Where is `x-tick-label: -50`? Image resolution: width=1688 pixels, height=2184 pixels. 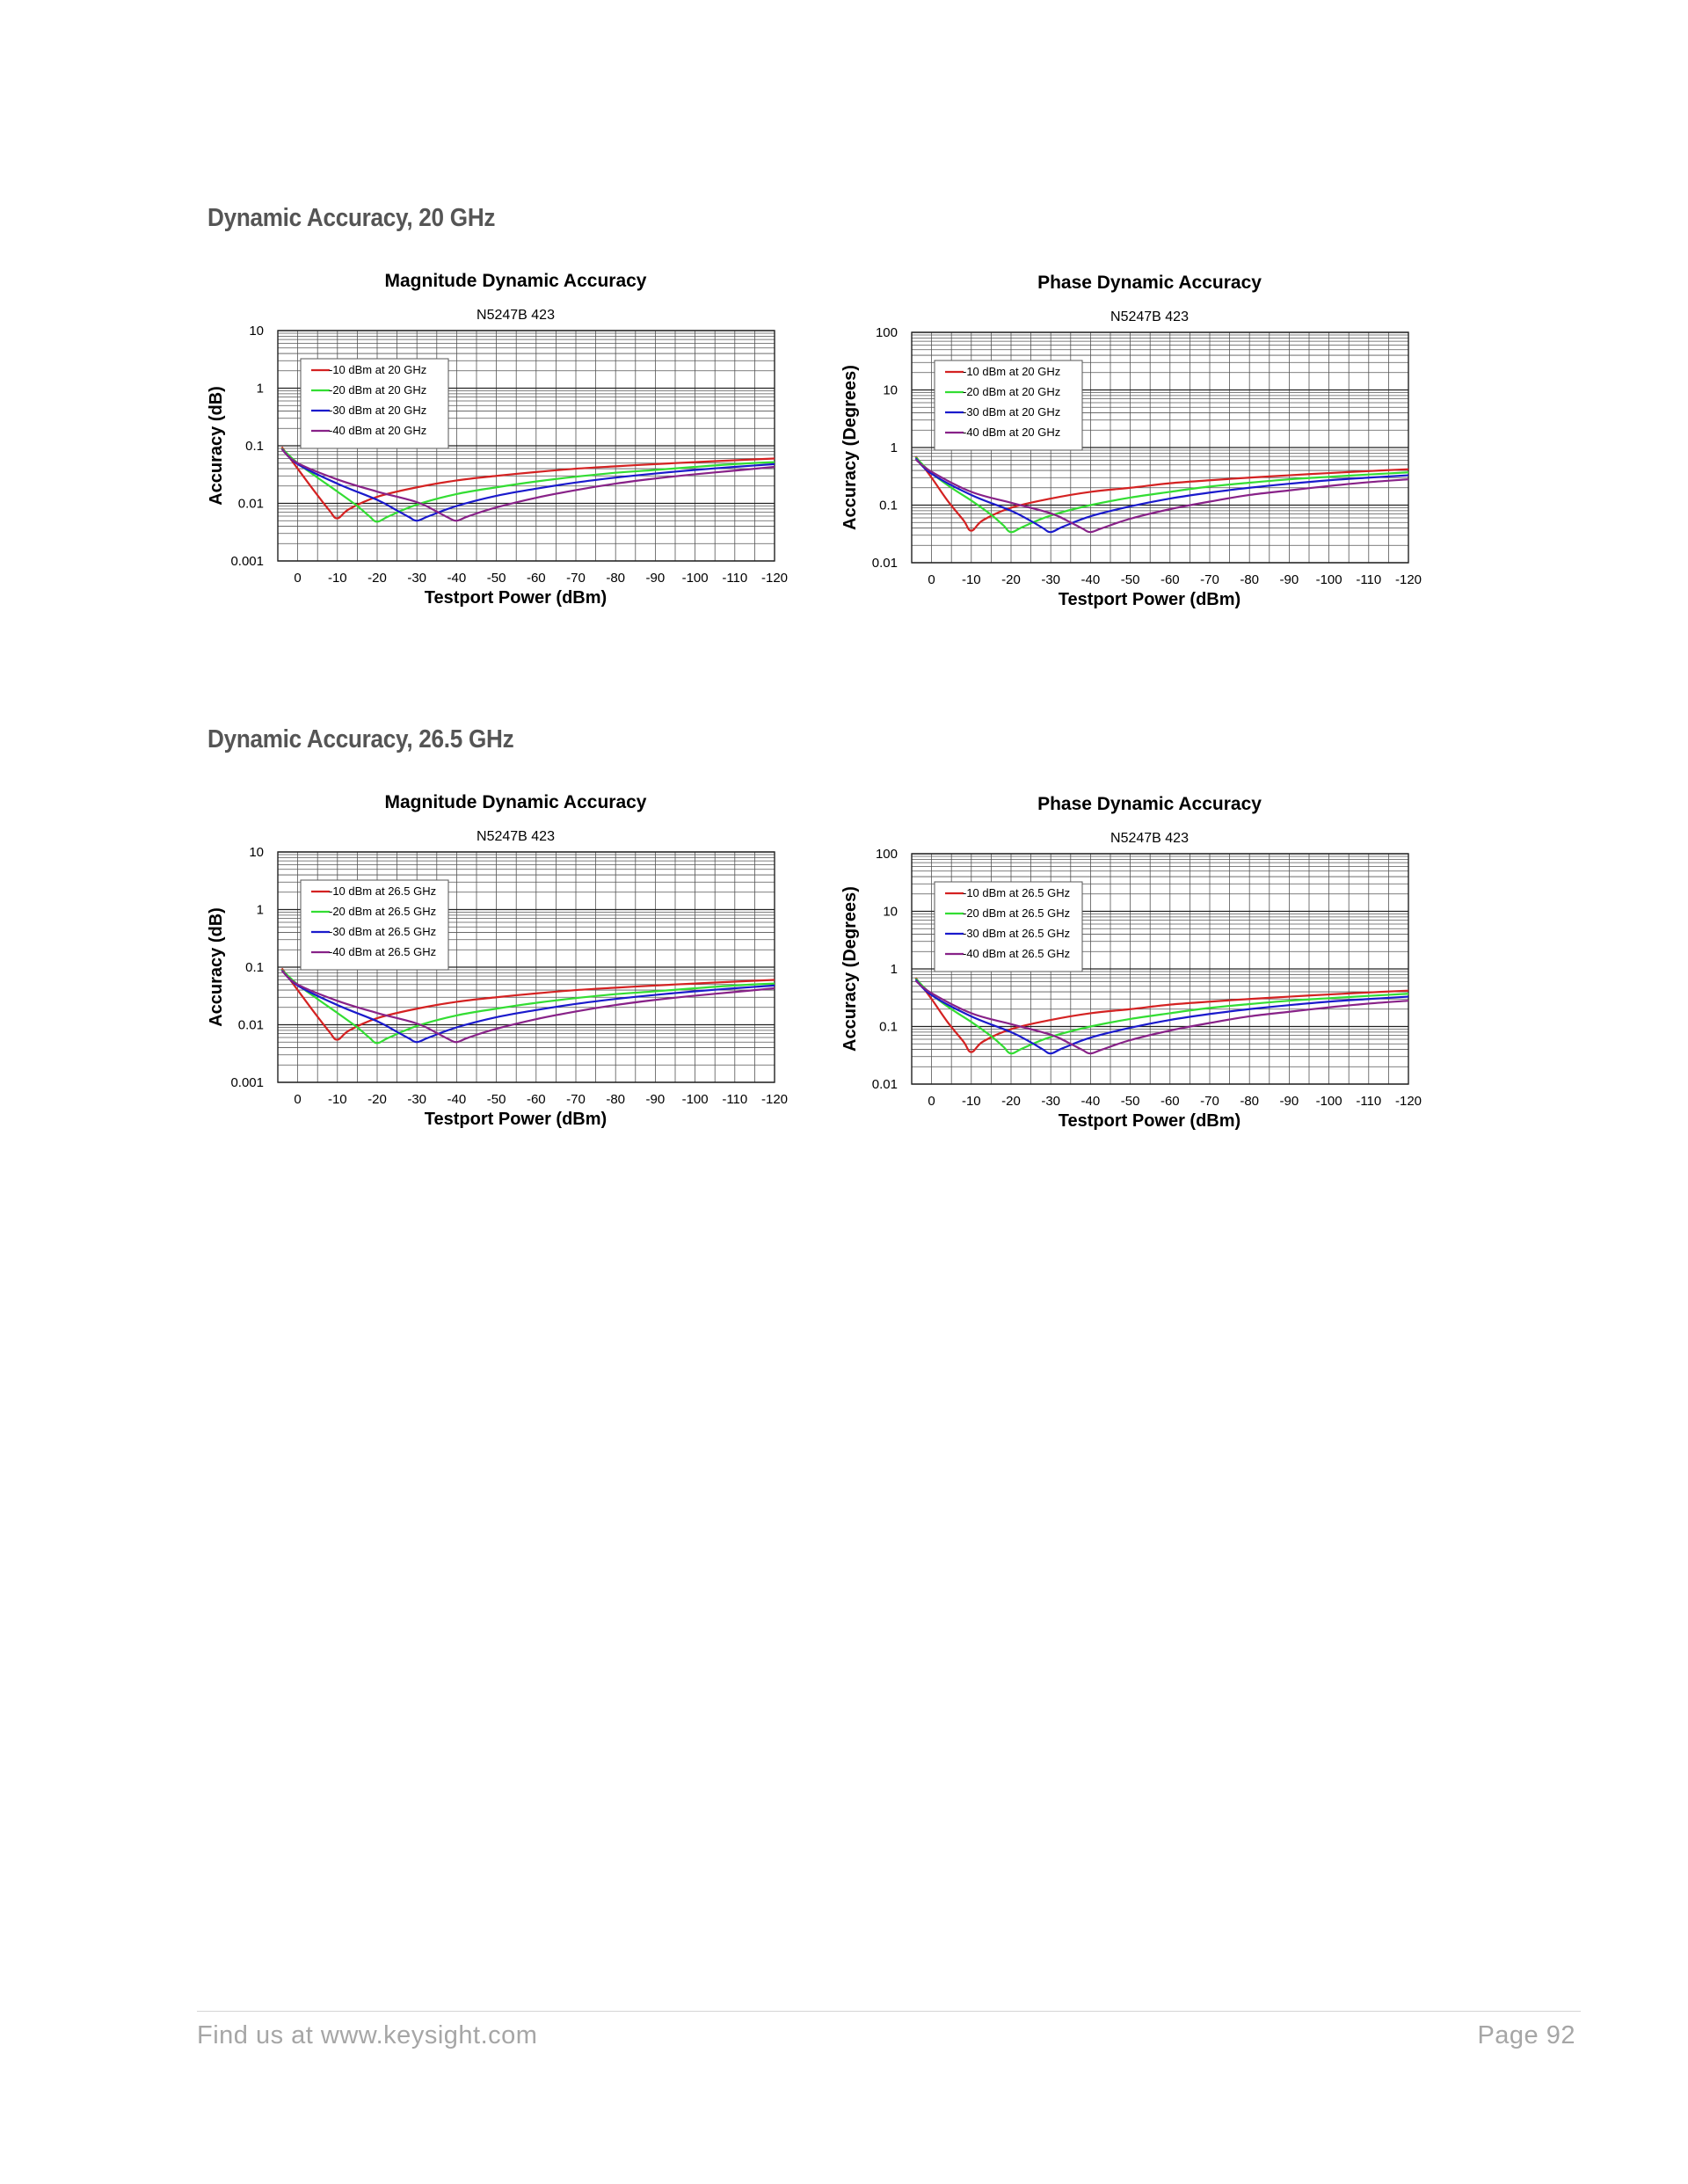
x-tick-label: -50 is located at coordinates (1130, 579).